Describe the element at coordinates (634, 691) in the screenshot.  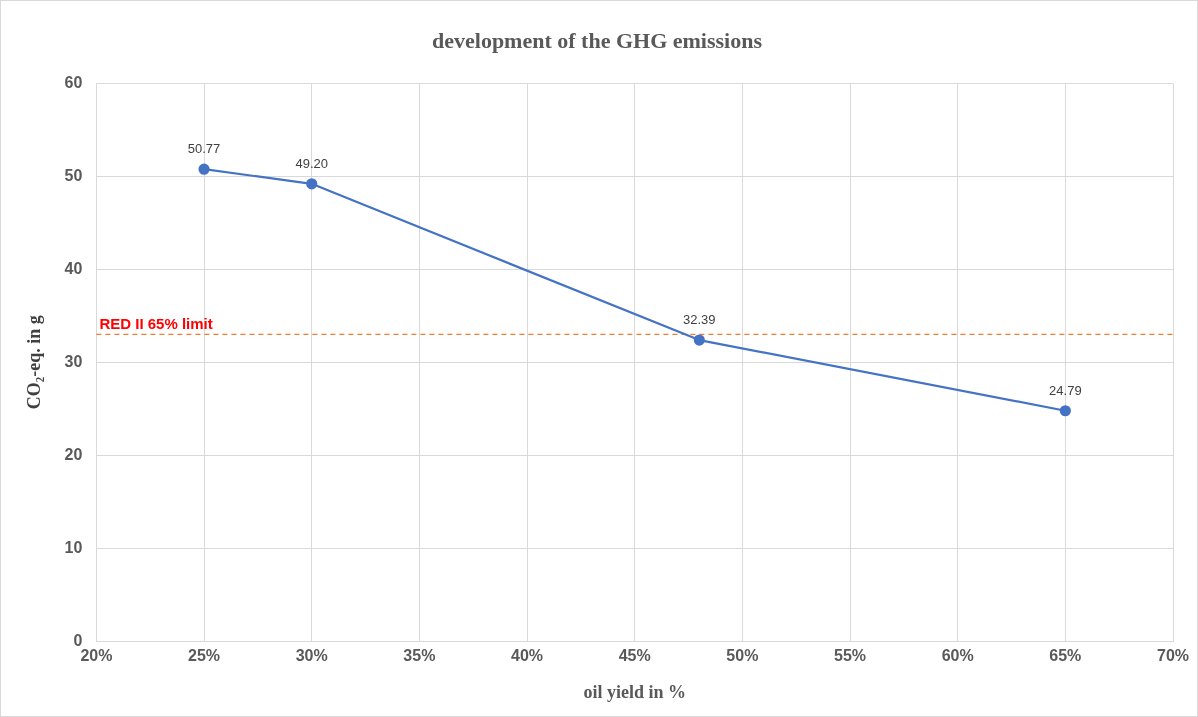
I see `x-axis-title: oil yield in %` at that location.